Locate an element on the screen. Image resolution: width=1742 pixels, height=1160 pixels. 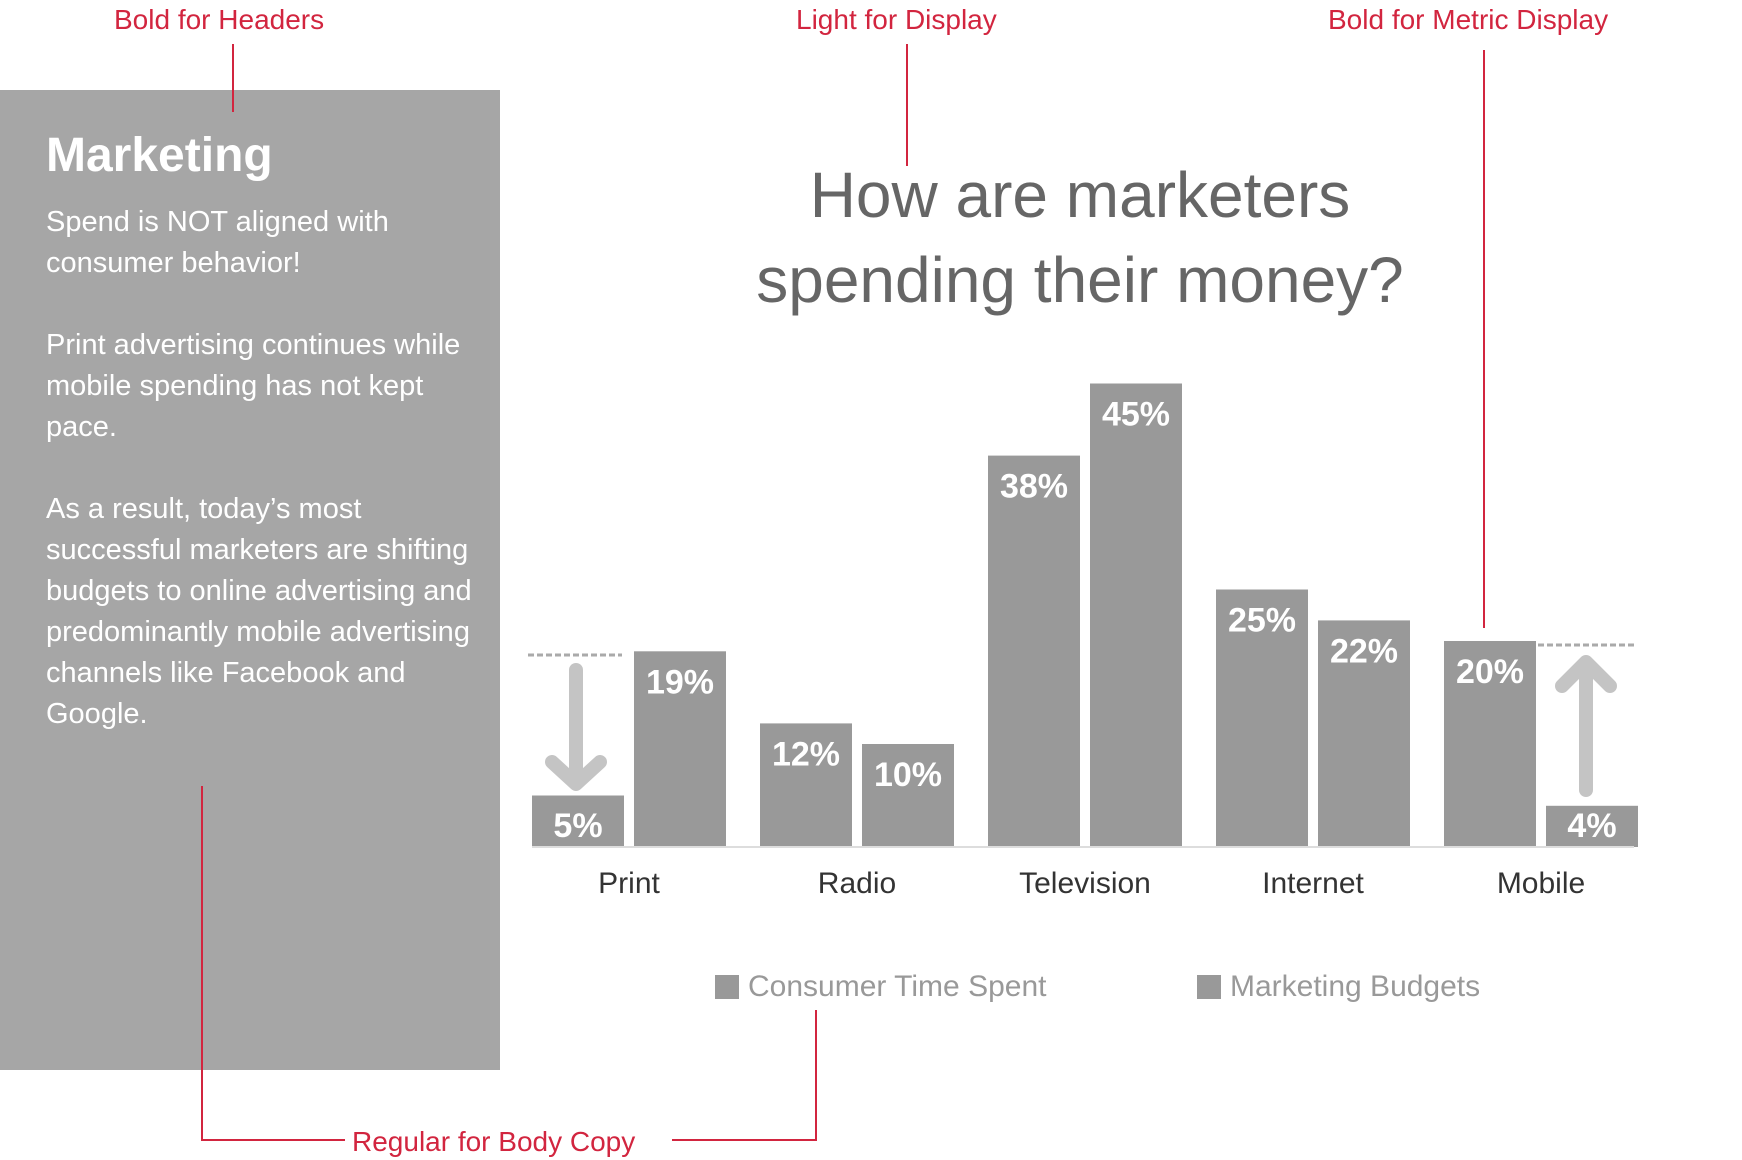
down-arrow-head is located at coordinates (576, 773).